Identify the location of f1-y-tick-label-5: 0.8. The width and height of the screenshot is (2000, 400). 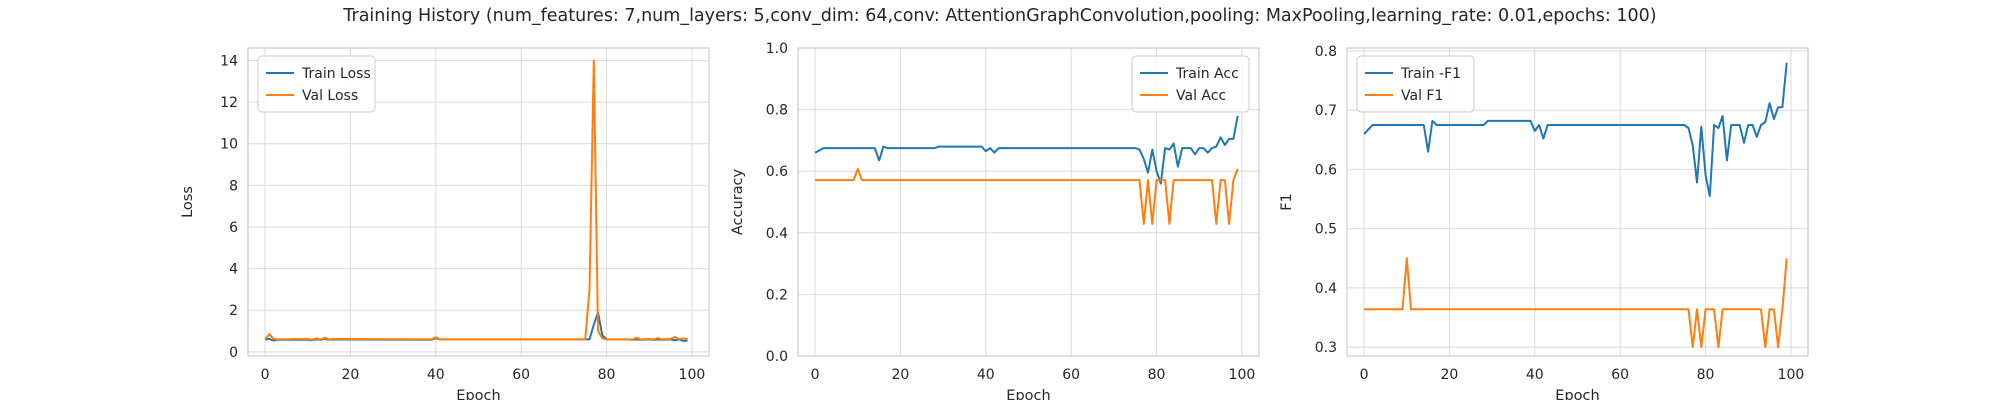
(1326, 52).